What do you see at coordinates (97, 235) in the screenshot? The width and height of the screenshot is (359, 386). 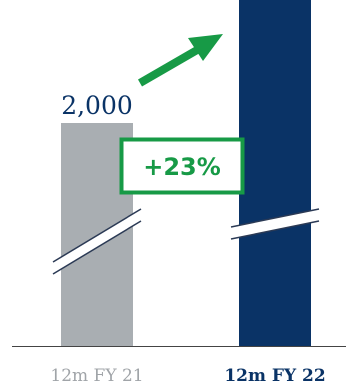 I see `axis-break-line-upper-fy21` at bounding box center [97, 235].